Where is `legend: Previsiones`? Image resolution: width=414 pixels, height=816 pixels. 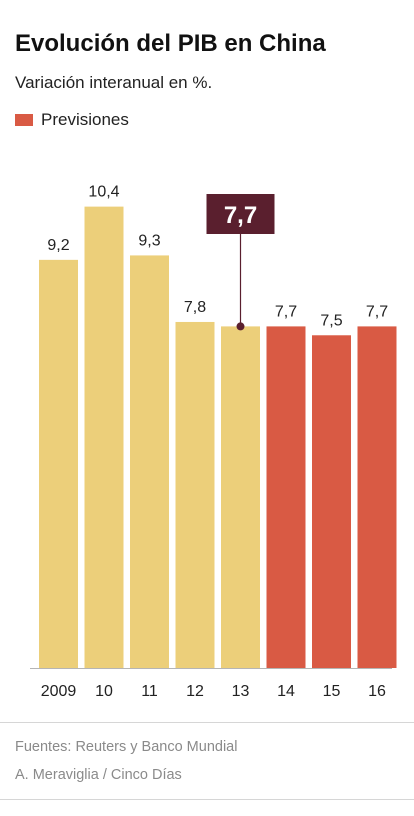
legend: Previsiones is located at coordinates (72, 120).